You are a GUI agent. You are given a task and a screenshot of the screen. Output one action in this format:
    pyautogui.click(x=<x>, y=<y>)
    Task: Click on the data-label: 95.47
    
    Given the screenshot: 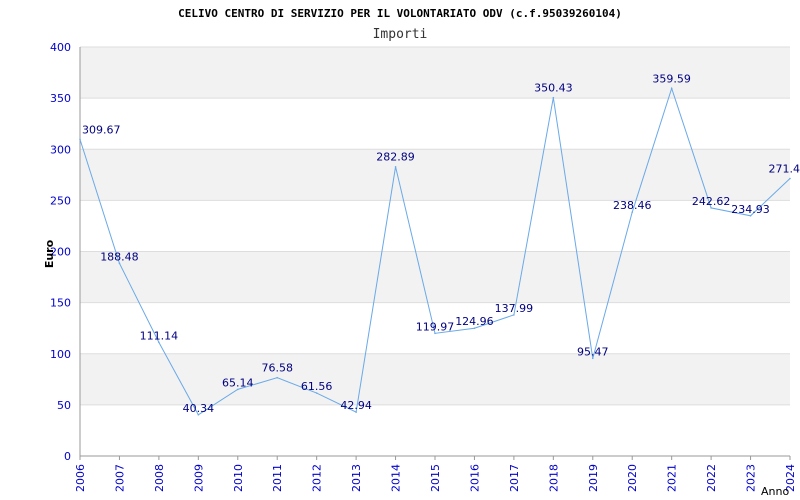 What is the action you would take?
    pyautogui.click(x=593, y=351)
    